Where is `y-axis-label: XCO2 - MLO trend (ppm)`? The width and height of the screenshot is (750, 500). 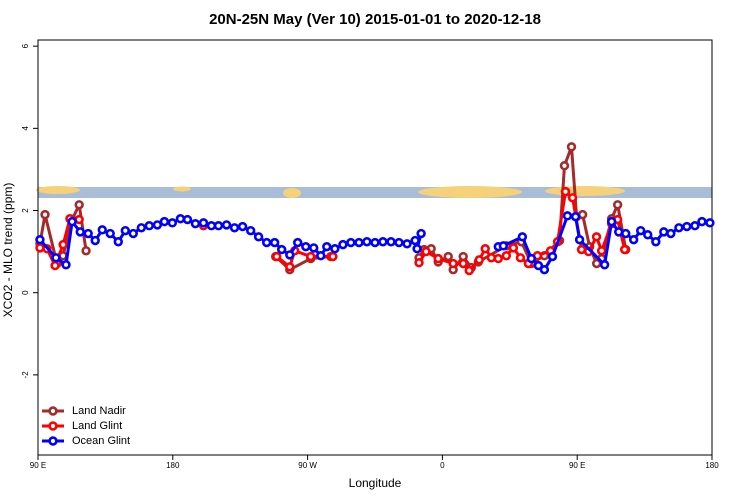 y-axis-label: XCO2 - MLO trend (ppm) is located at coordinates (8, 250).